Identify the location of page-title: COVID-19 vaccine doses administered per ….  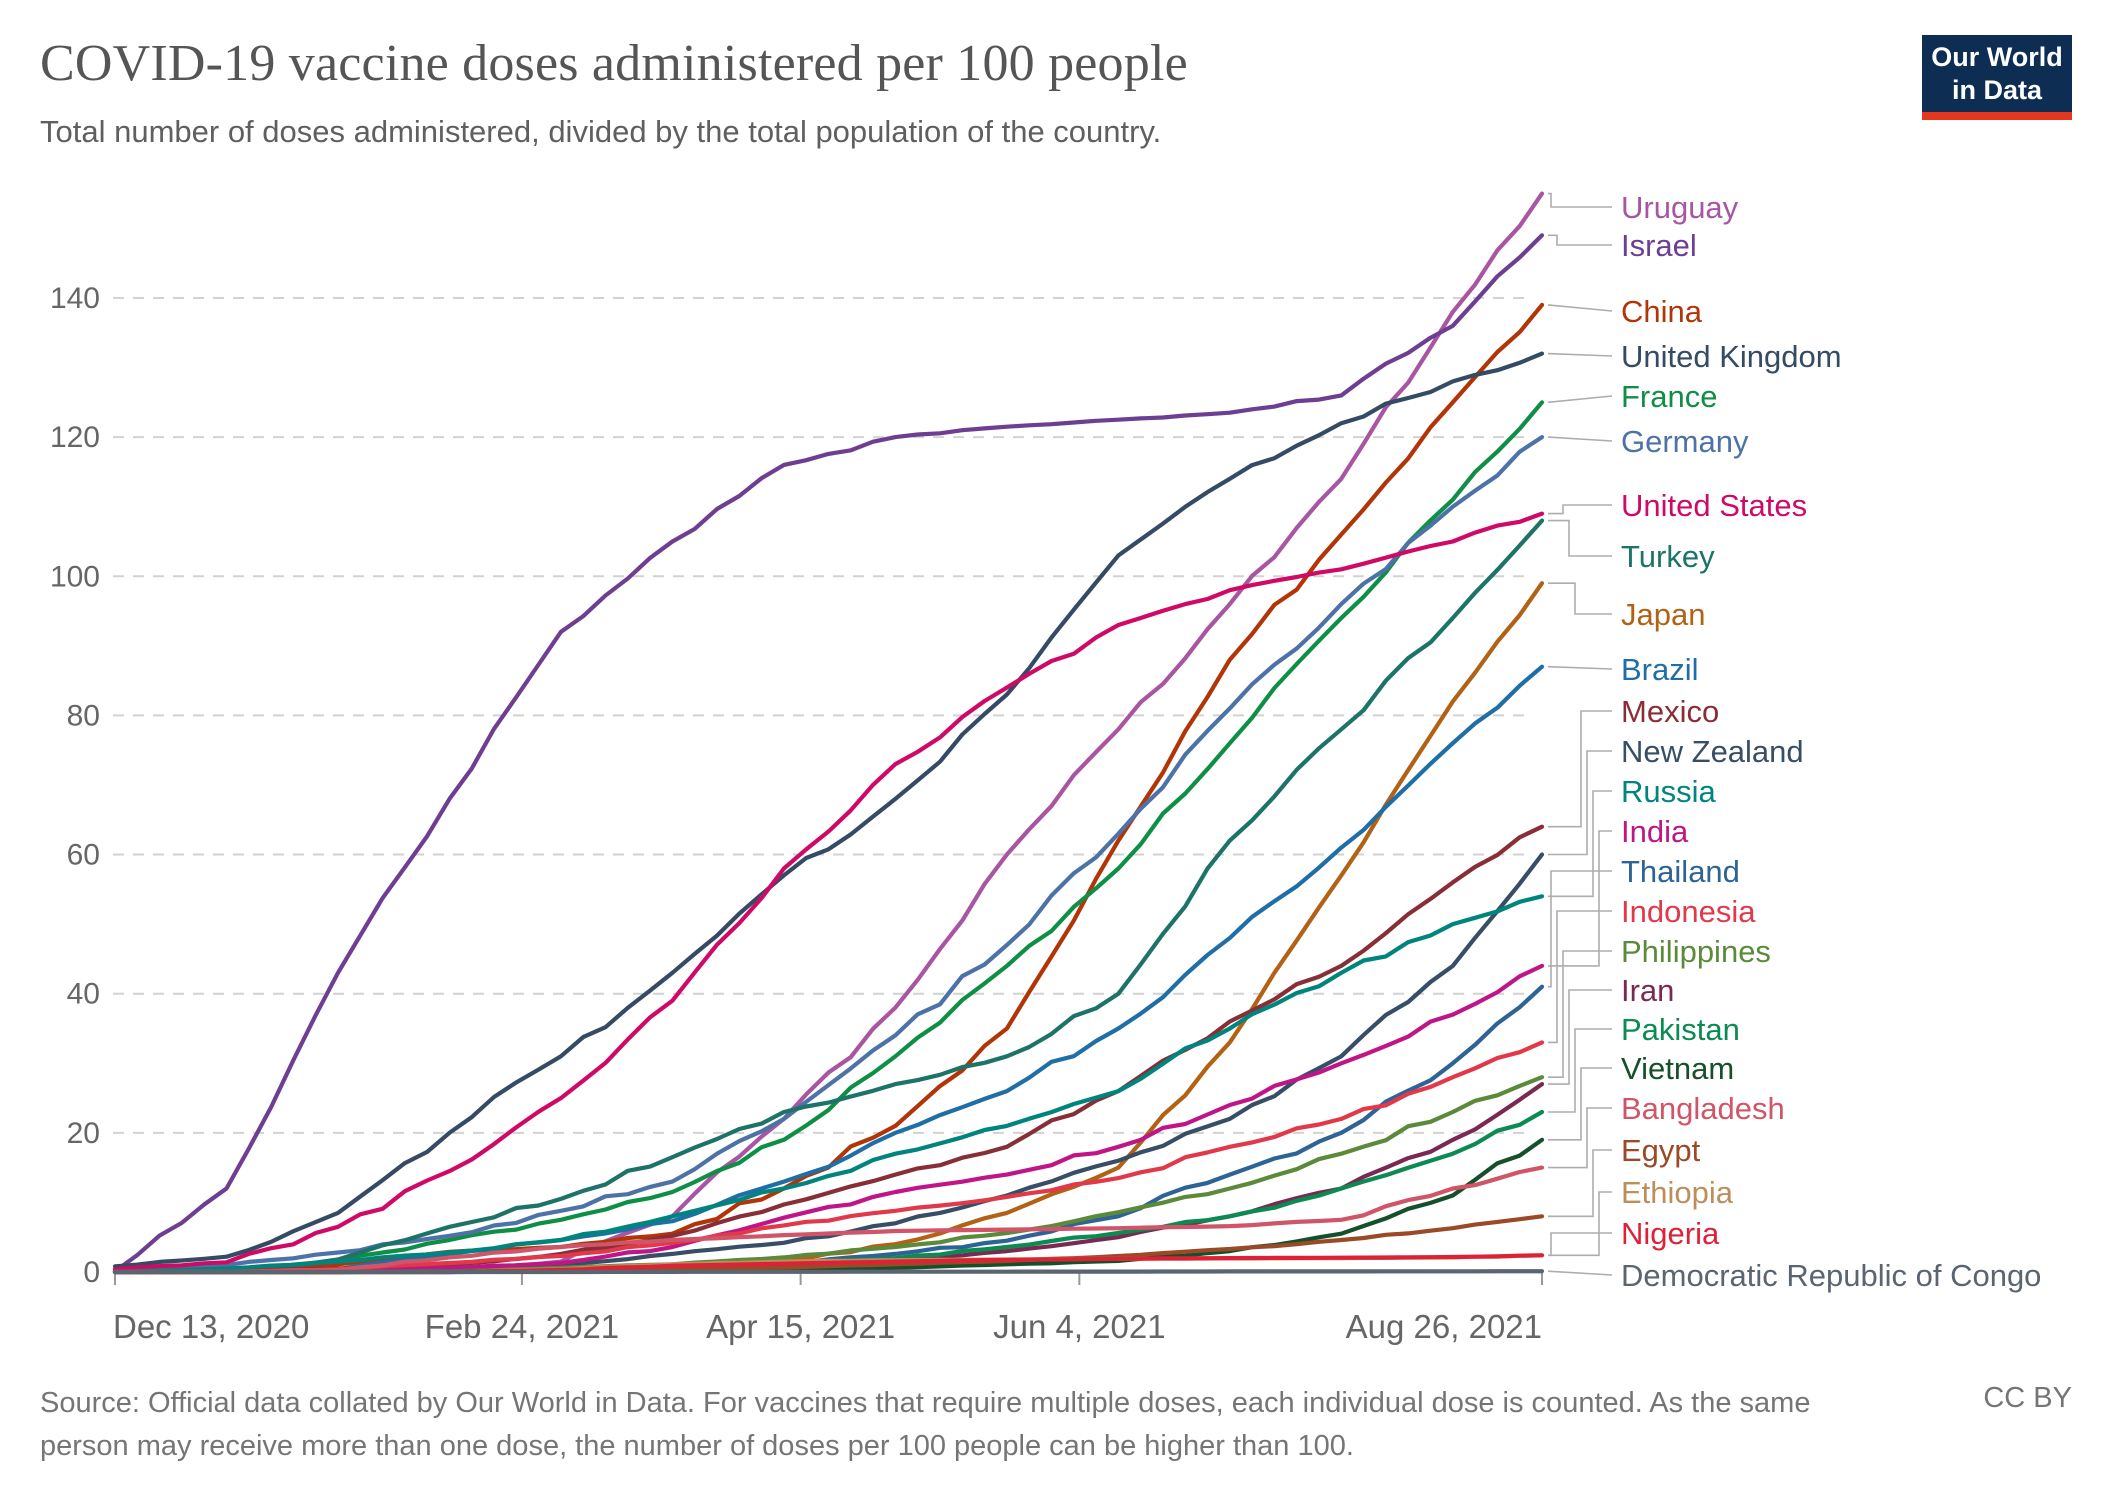
(614, 63).